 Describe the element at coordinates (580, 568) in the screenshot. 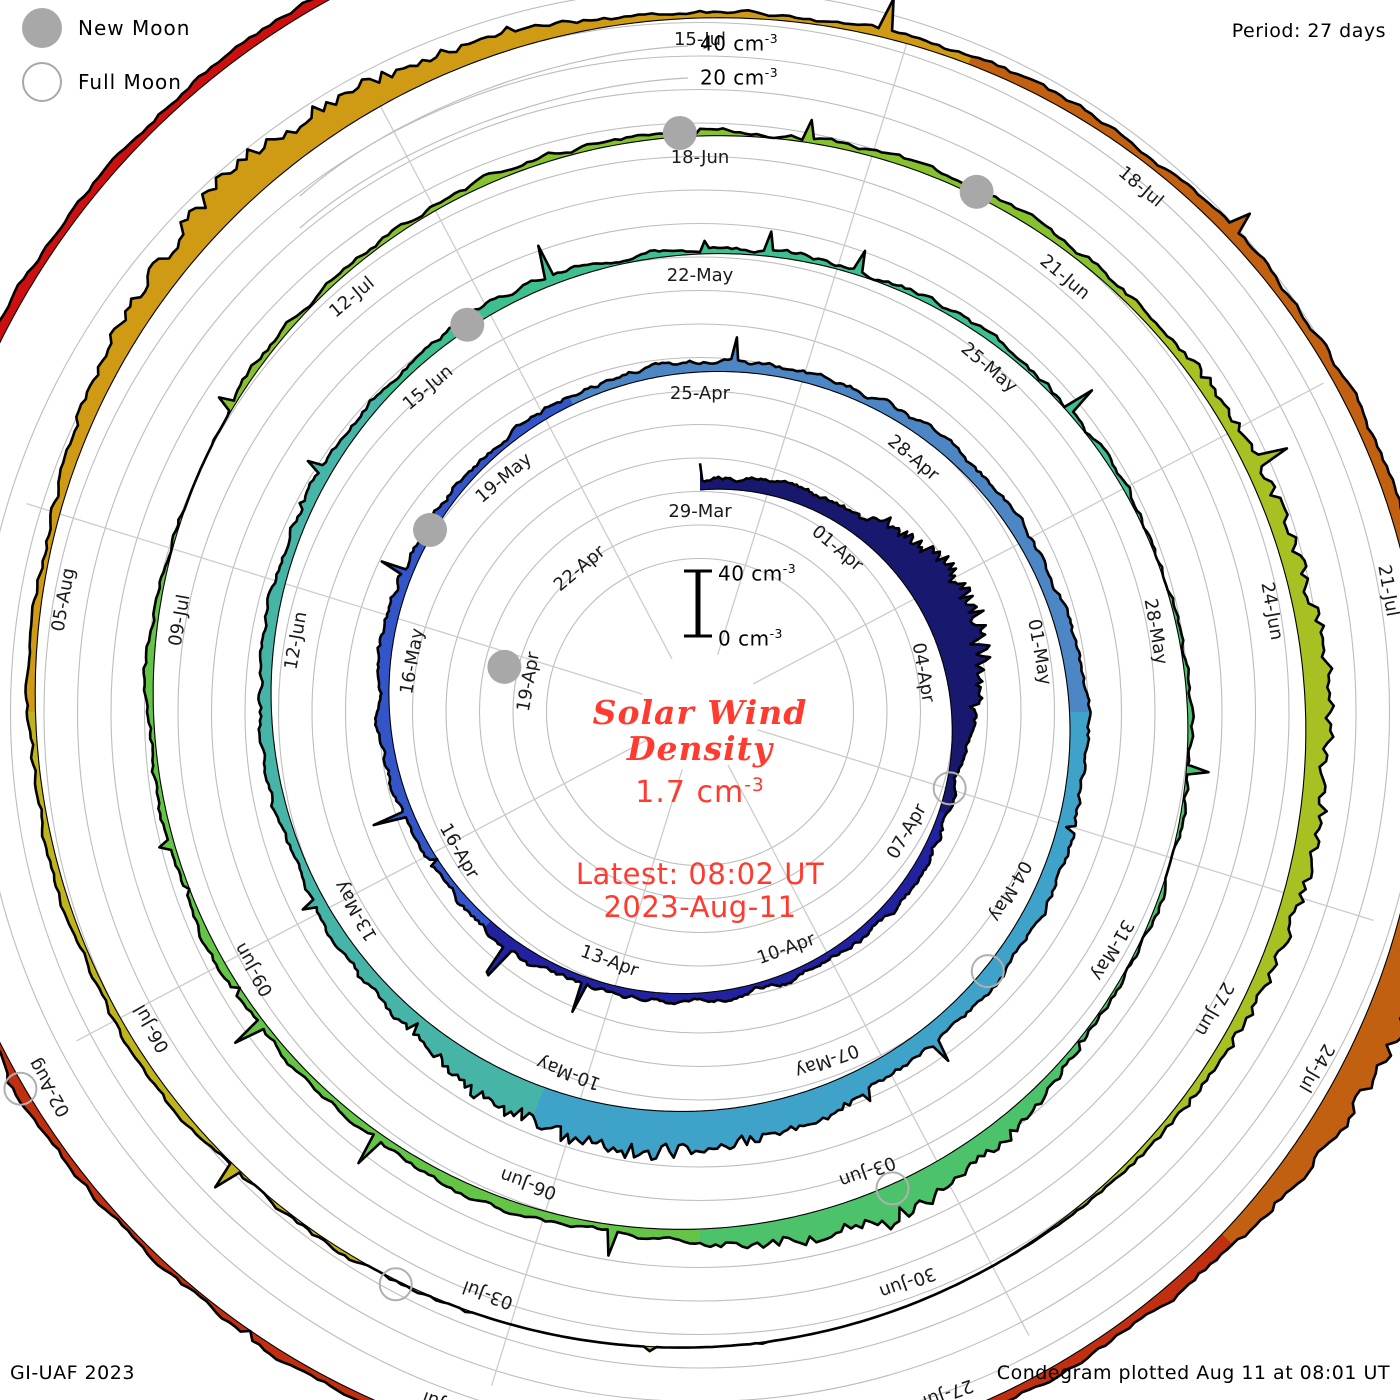

I see `date-label: 22-Apr` at that location.